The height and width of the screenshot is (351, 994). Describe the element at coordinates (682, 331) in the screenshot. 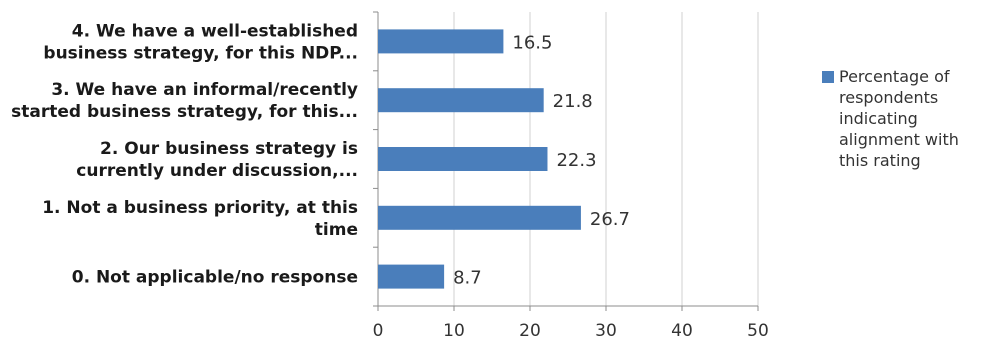

I see `x-tick-label: 40` at that location.